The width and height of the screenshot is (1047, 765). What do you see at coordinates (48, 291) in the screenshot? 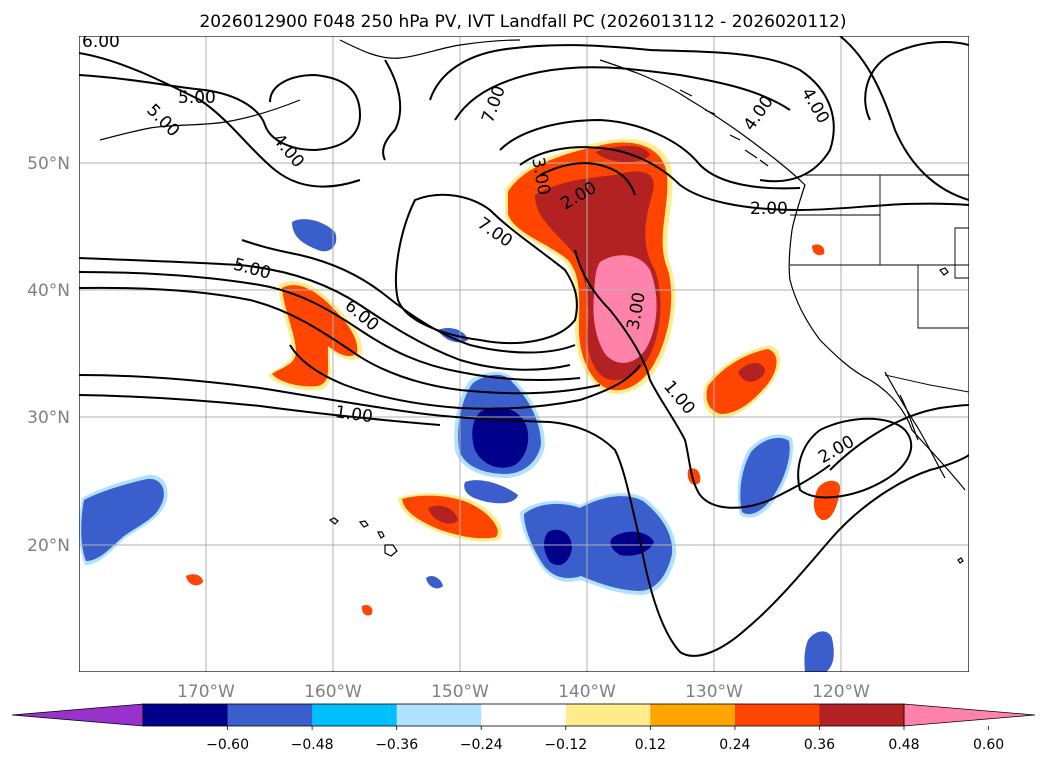
I see `lat-tick-label: 40°N` at bounding box center [48, 291].